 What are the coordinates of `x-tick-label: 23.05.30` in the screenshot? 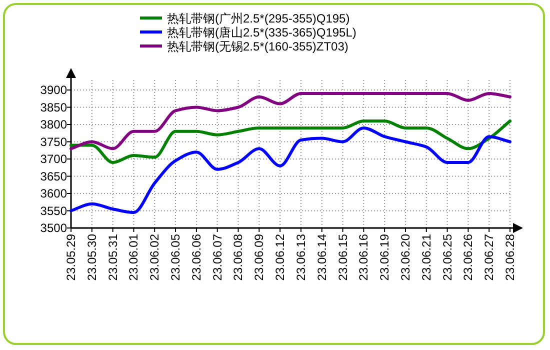 It's located at (91, 257).